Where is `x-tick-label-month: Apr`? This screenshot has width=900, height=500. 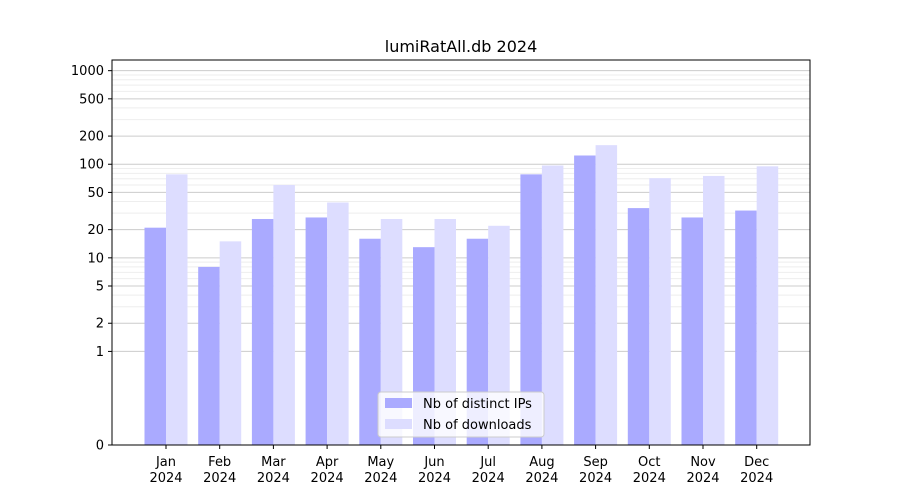 x-tick-label-month: Apr is located at coordinates (327, 462).